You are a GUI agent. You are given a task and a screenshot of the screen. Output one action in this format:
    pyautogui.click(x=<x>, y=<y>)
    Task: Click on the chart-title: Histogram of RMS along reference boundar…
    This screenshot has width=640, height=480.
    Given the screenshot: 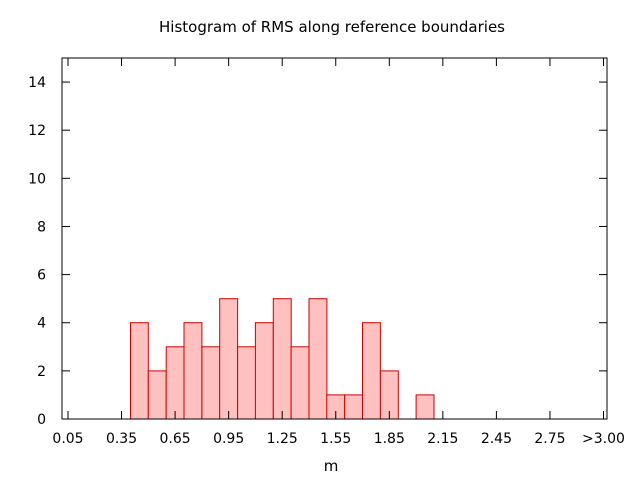 What is the action you would take?
    pyautogui.click(x=332, y=27)
    